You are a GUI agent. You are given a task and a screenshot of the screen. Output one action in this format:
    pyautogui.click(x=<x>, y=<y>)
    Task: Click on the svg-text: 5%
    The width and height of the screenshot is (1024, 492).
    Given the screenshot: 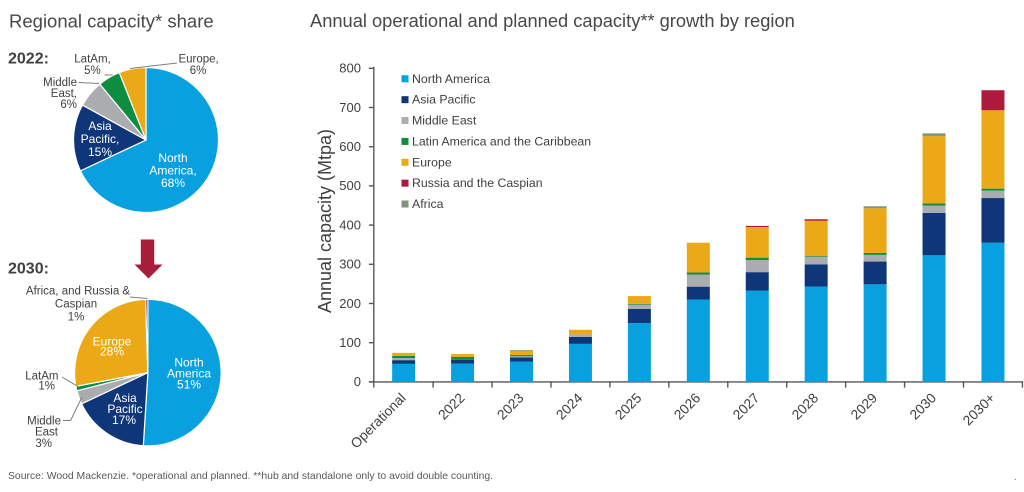 What is the action you would take?
    pyautogui.click(x=92, y=71)
    